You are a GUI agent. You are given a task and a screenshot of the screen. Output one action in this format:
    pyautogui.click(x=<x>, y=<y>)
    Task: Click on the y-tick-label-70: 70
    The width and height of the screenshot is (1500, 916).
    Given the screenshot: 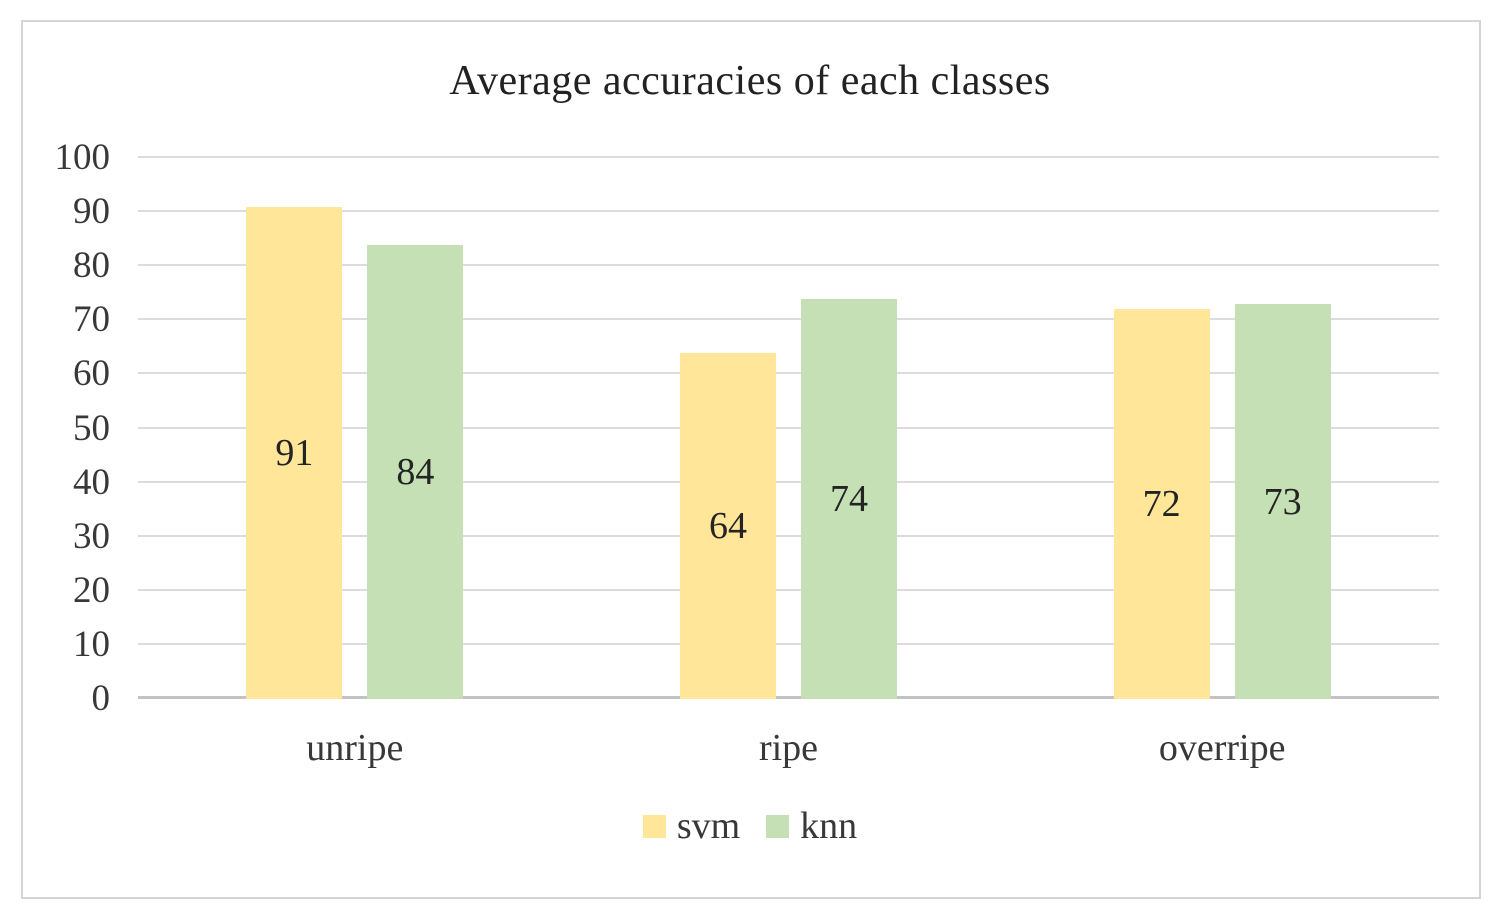 What is the action you would take?
    pyautogui.click(x=91, y=320)
    